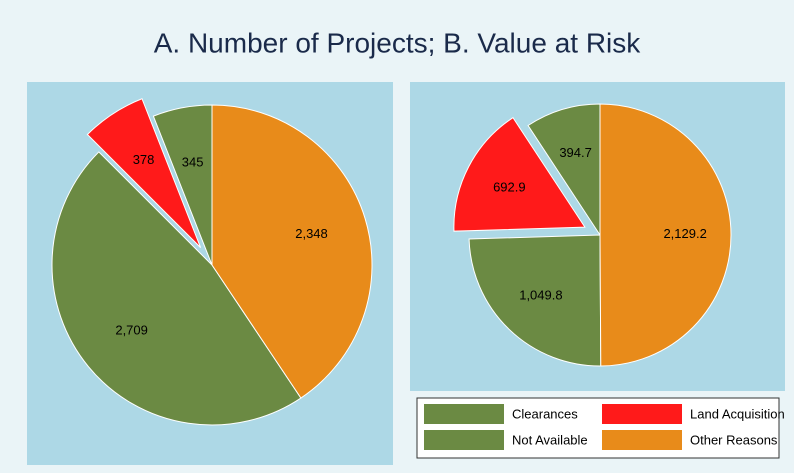 This screenshot has width=794, height=473. What do you see at coordinates (311, 233) in the screenshot?
I see `data-label: 2,348` at bounding box center [311, 233].